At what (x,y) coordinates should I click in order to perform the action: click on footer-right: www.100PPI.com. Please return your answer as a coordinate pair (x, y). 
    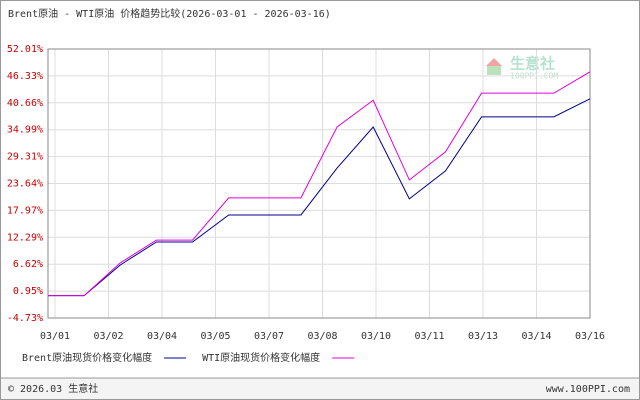
    Looking at the image, I should click on (588, 389).